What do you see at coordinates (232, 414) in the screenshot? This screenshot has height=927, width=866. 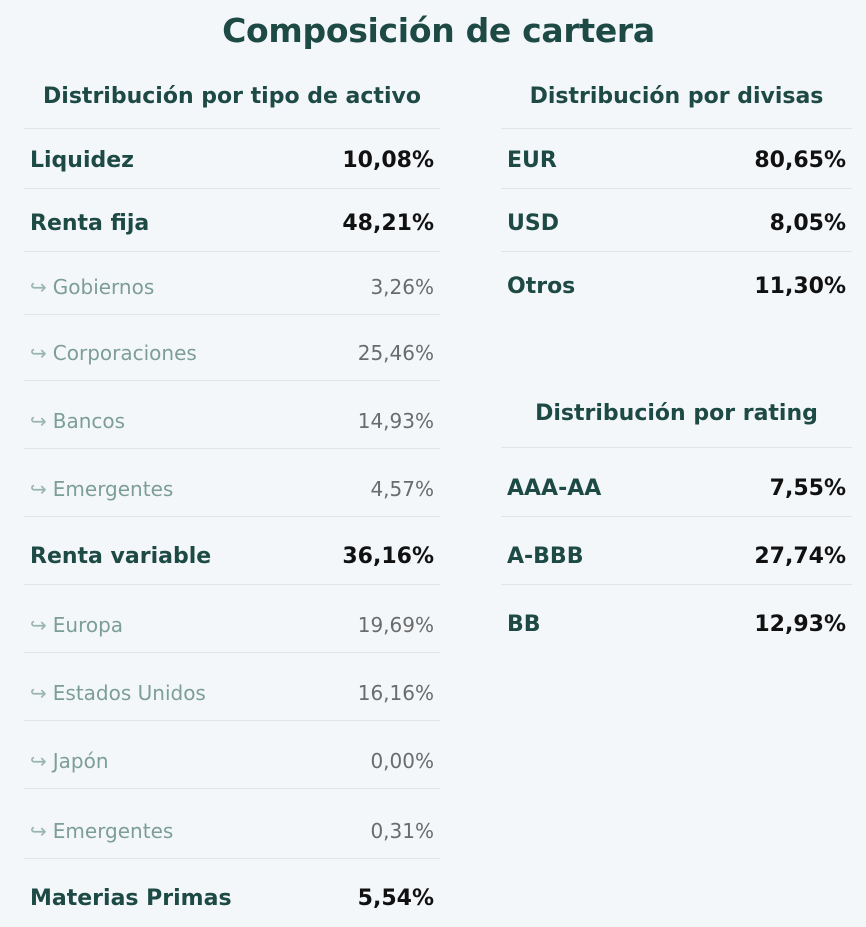 I see `table-row: ↪ Bancos 14,93%` at bounding box center [232, 414].